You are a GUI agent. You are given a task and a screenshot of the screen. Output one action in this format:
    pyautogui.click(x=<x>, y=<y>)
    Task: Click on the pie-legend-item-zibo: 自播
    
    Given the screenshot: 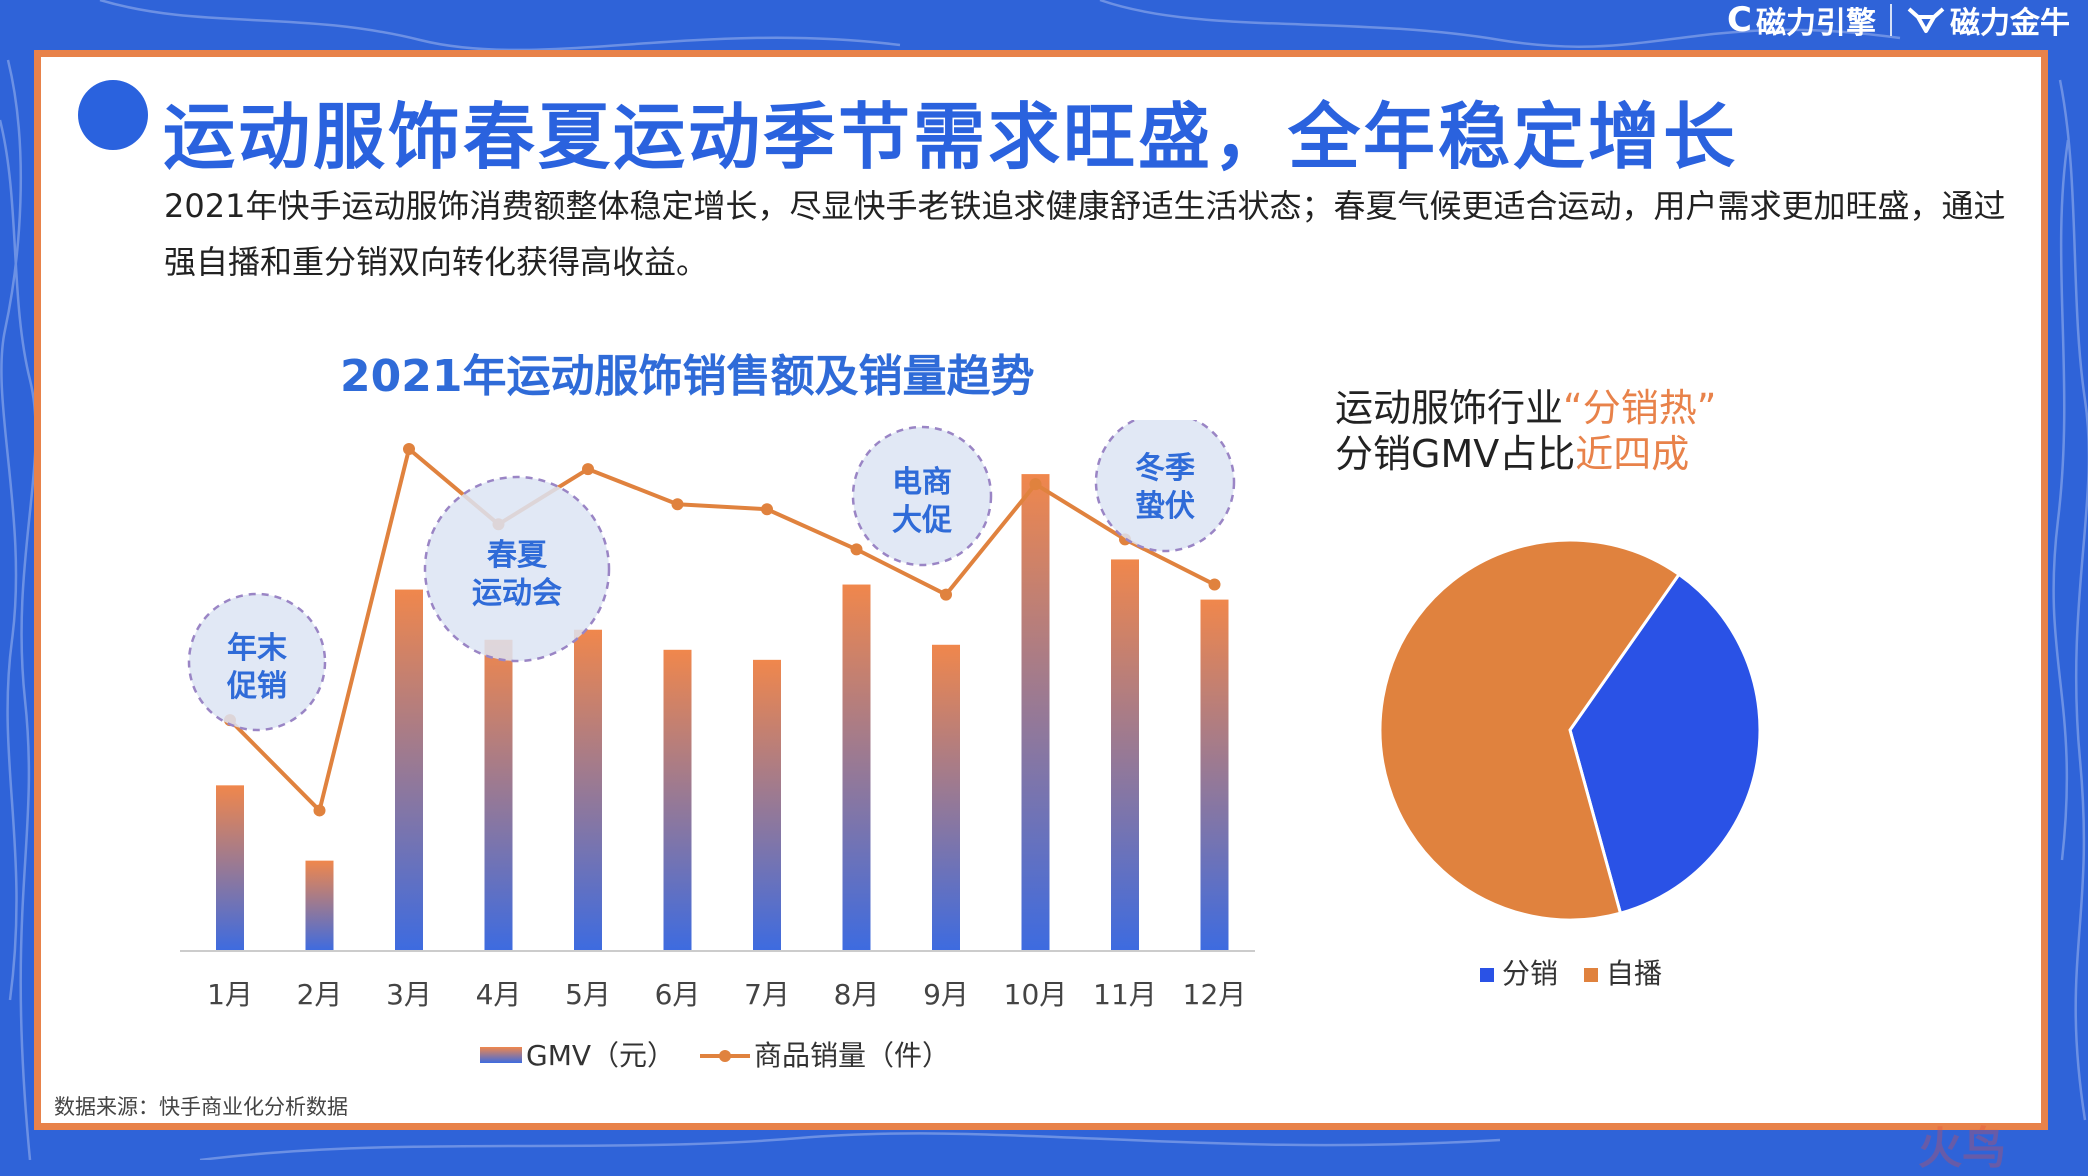 What is the action you would take?
    pyautogui.click(x=1623, y=972)
    